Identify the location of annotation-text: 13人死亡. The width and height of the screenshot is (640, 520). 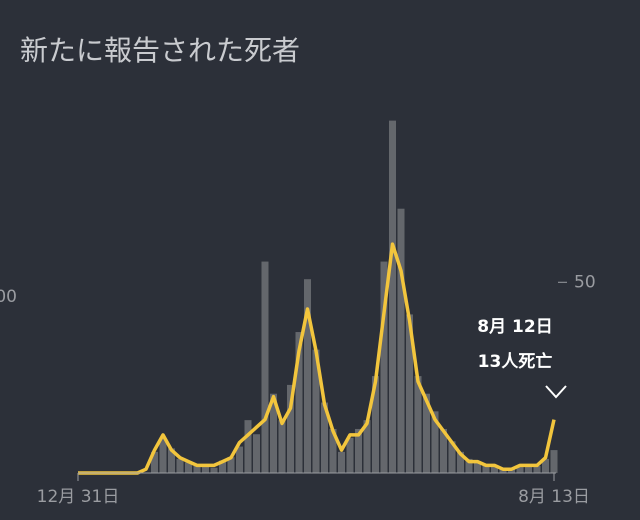
(515, 361).